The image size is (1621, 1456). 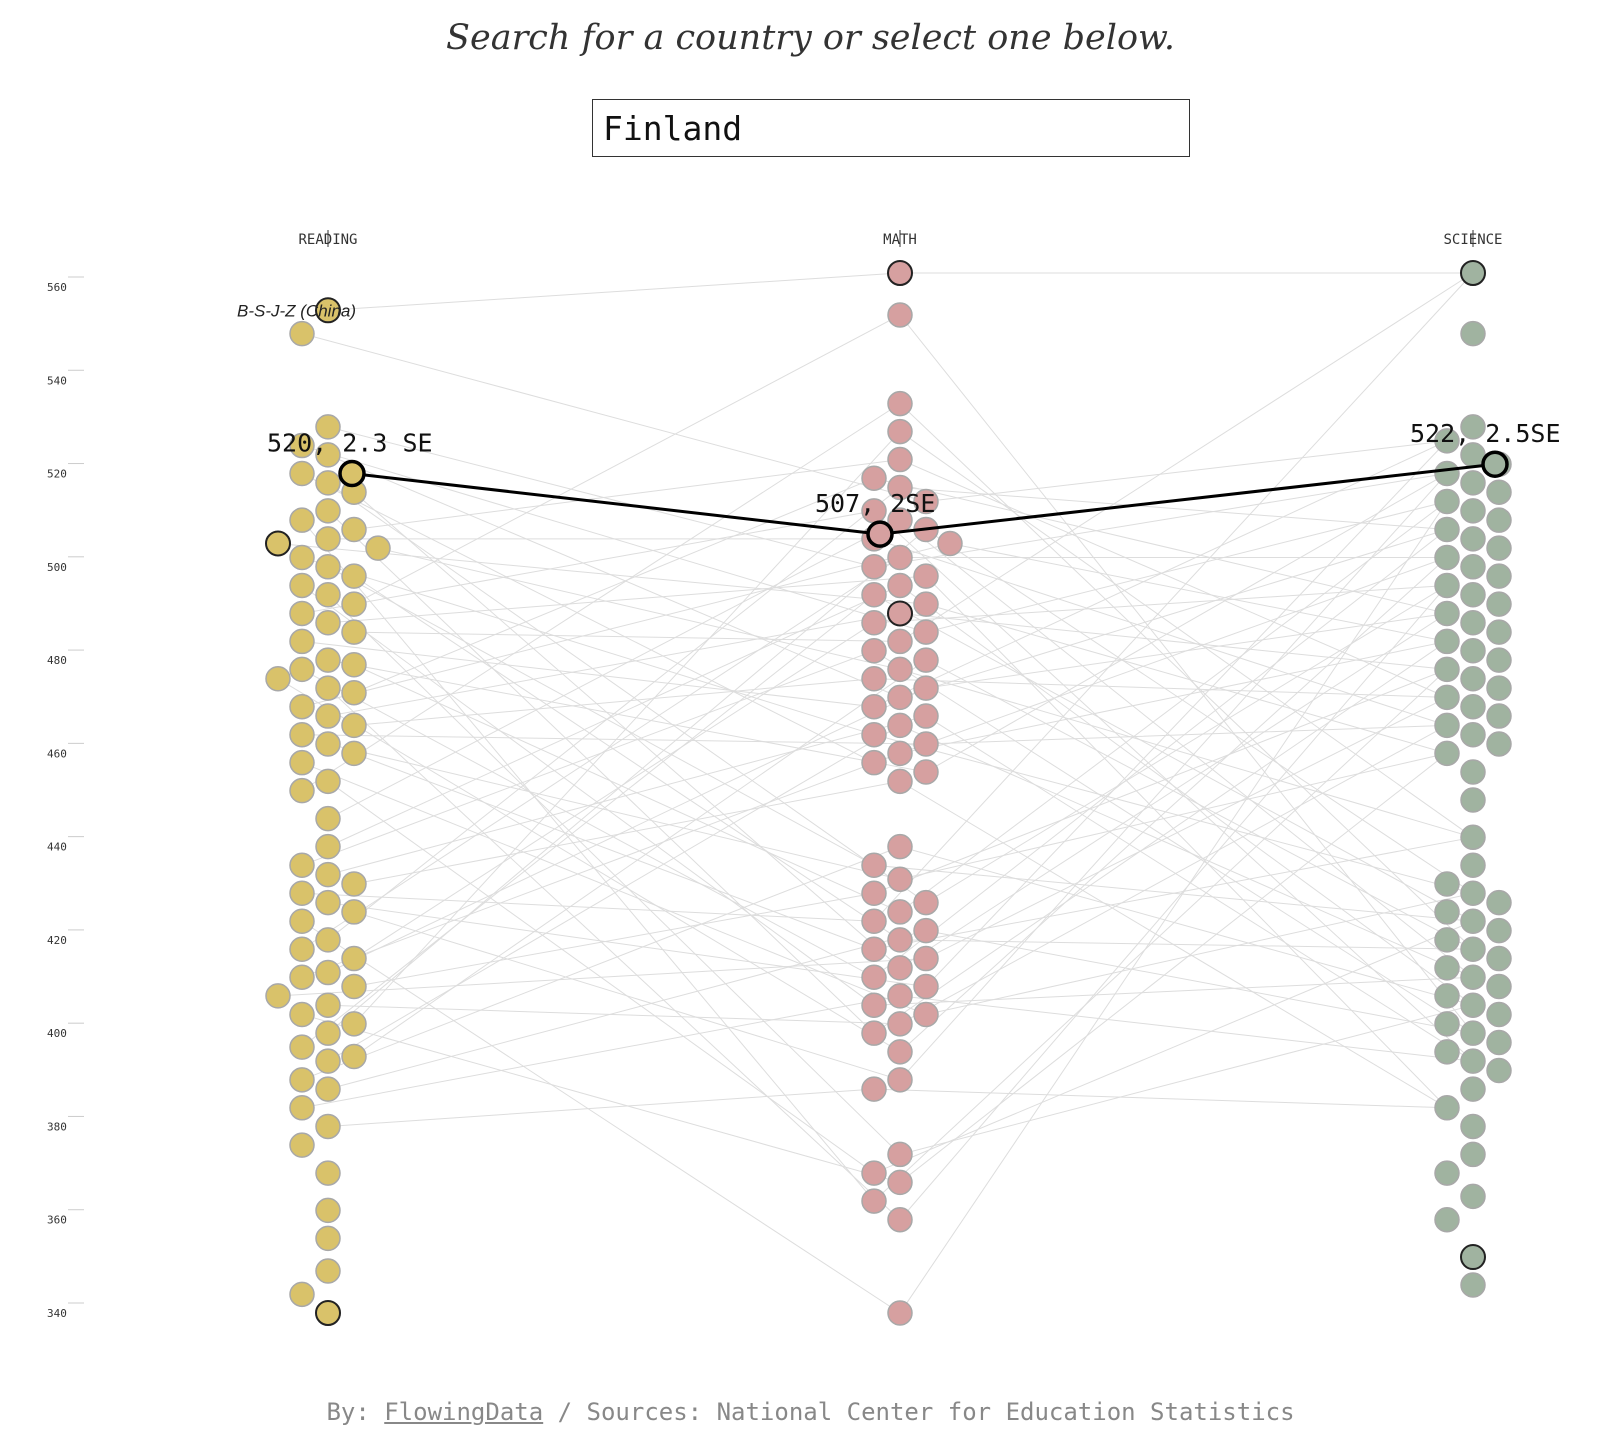 I want to click on selected-science-dot, so click(x=1495, y=464).